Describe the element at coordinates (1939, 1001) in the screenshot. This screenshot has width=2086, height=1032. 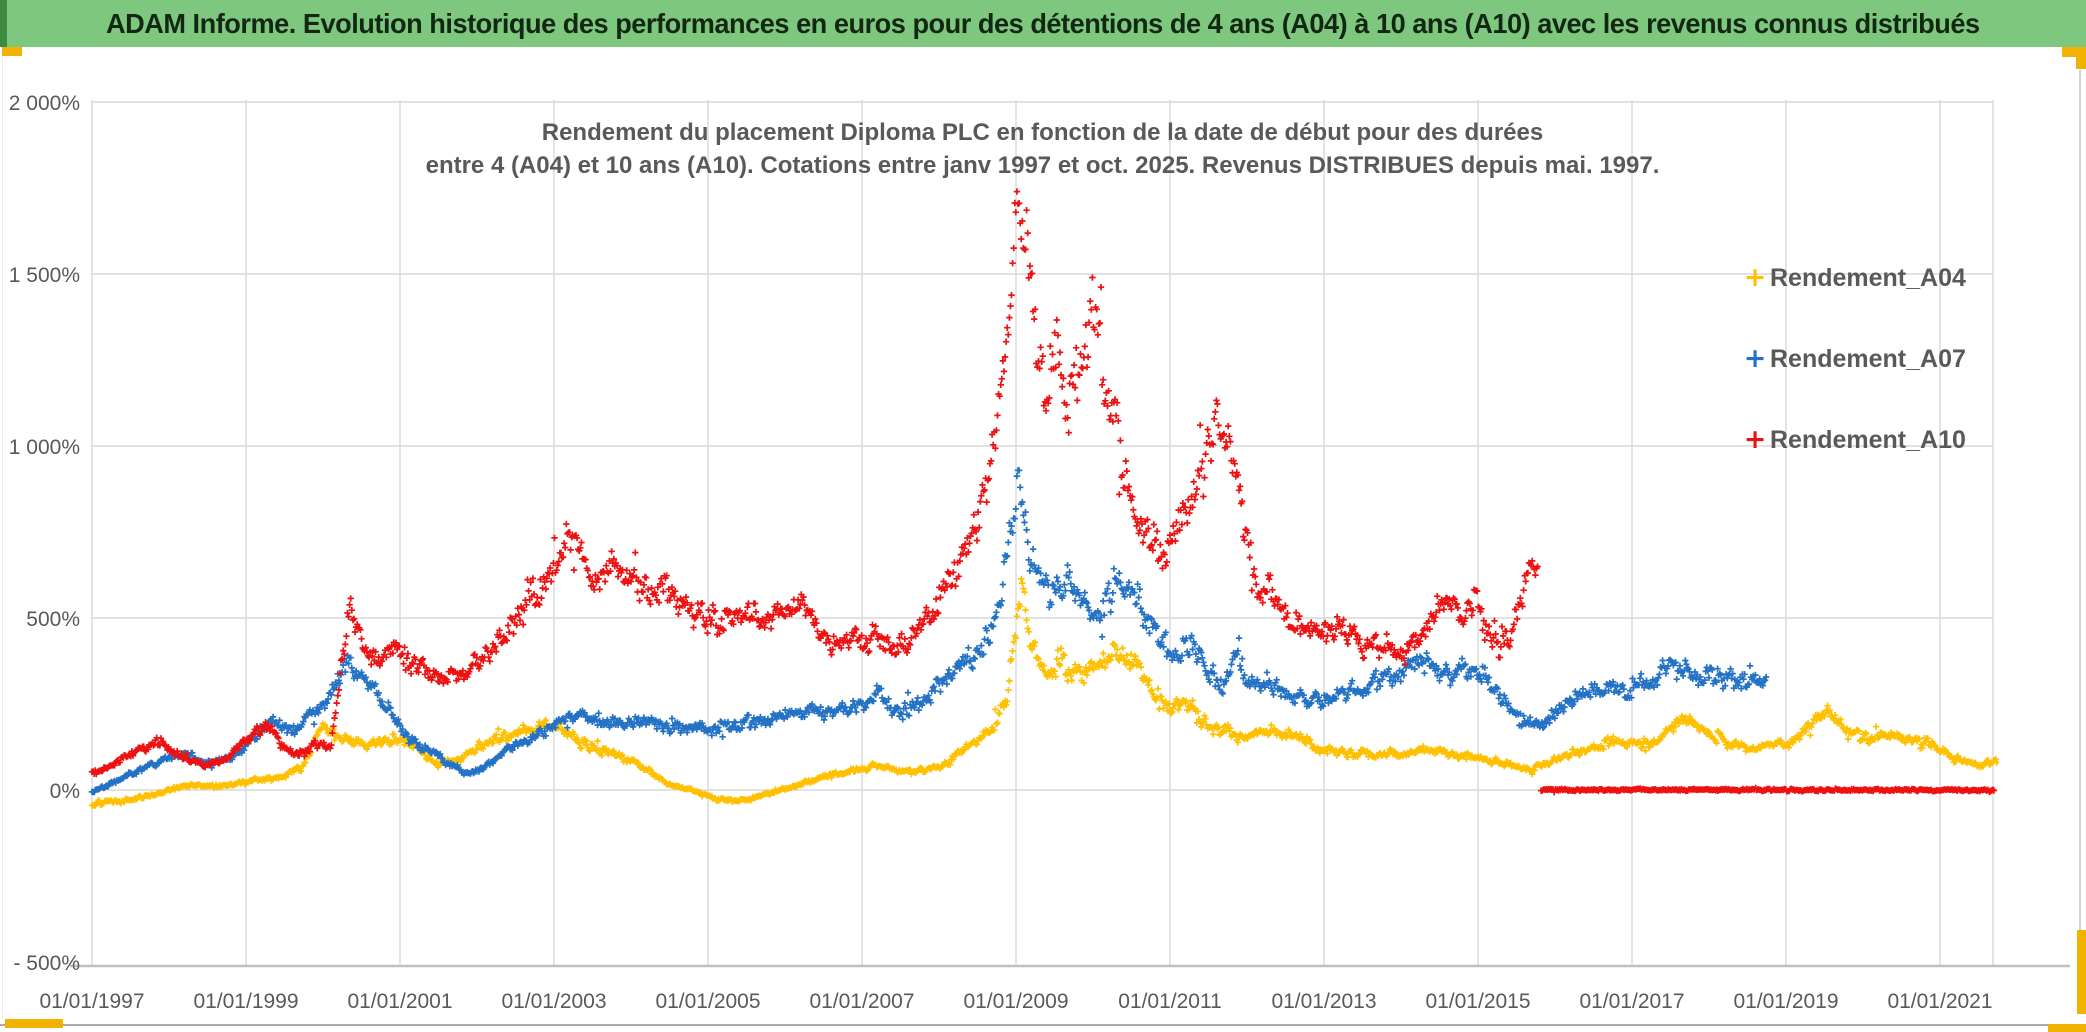
I see `svg-text: 01/01/2021` at that location.